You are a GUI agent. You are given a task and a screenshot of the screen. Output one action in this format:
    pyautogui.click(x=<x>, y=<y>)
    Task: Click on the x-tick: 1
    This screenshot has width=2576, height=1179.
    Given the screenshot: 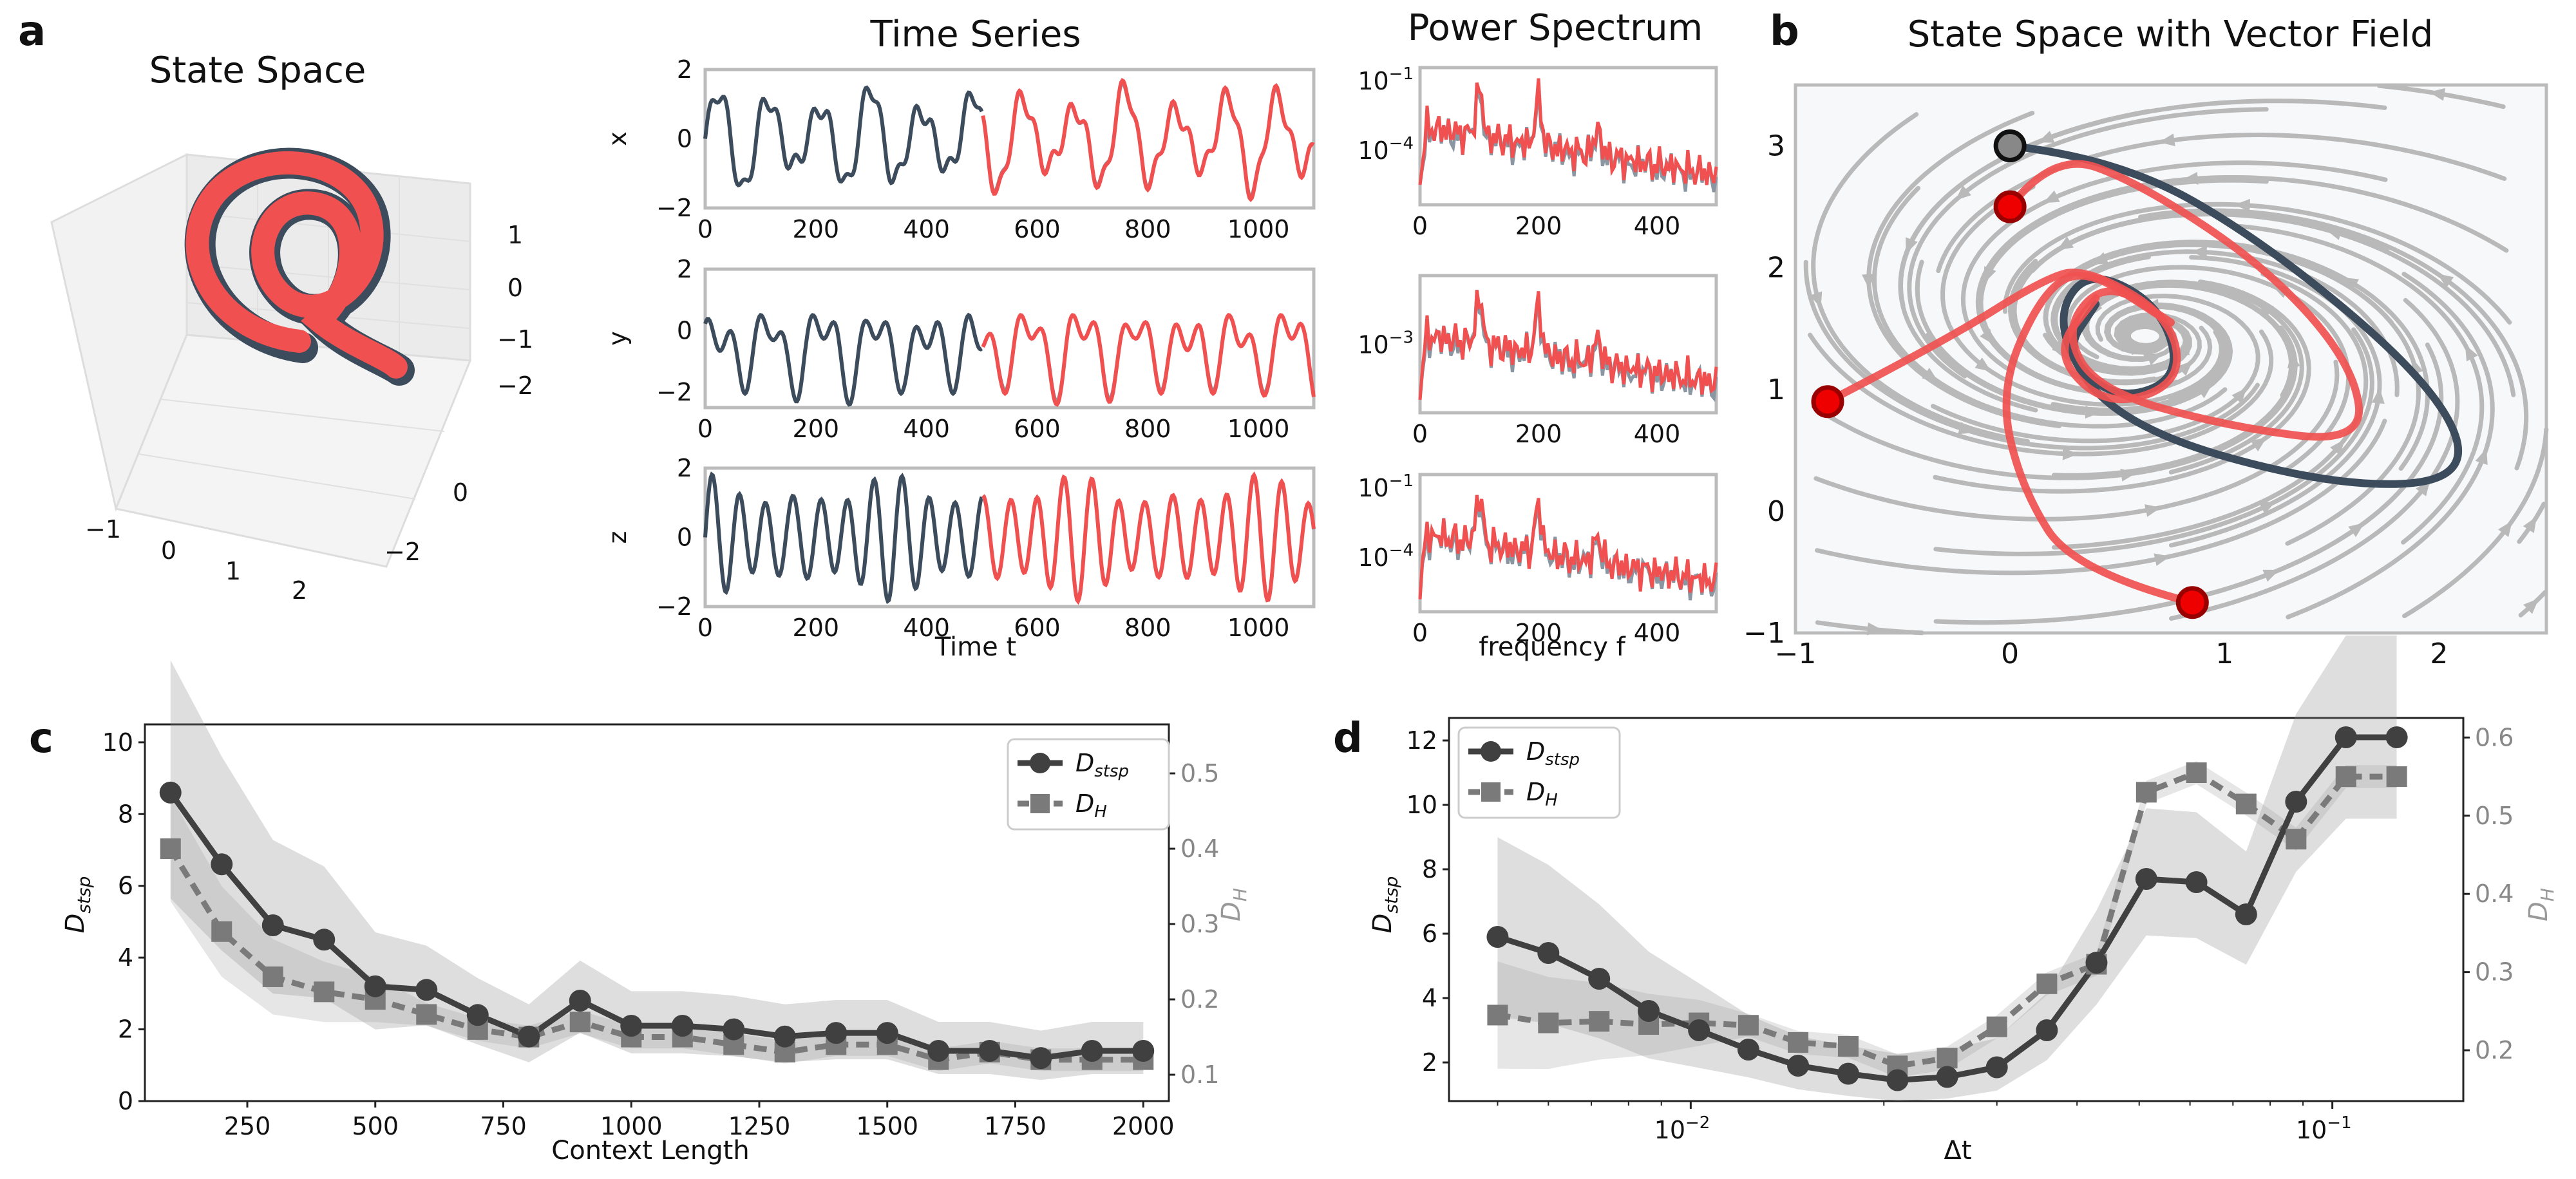 What is the action you would take?
    pyautogui.click(x=2224, y=654)
    